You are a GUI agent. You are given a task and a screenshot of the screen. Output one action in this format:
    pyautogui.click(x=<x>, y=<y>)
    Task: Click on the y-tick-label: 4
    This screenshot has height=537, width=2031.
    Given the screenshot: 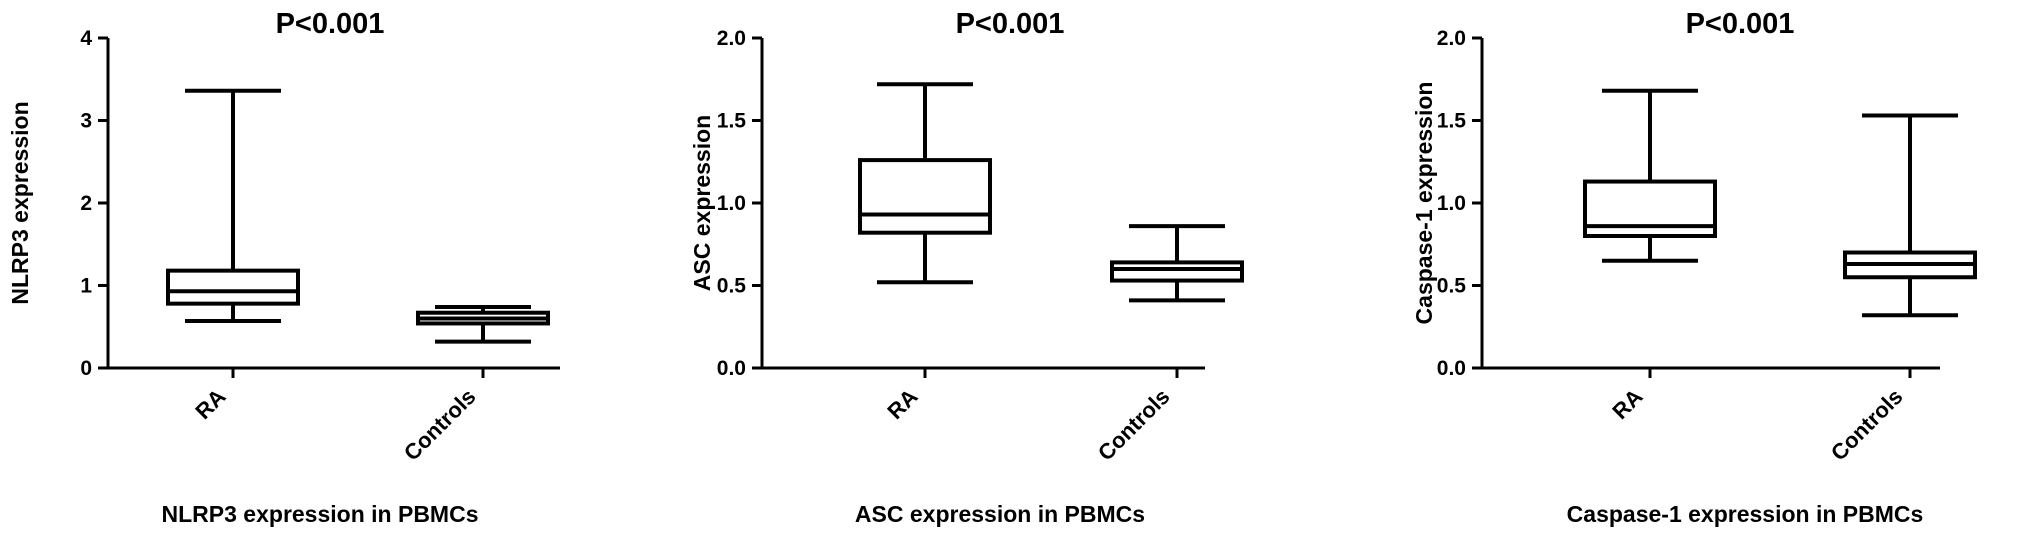 What is the action you would take?
    pyautogui.click(x=86, y=38)
    